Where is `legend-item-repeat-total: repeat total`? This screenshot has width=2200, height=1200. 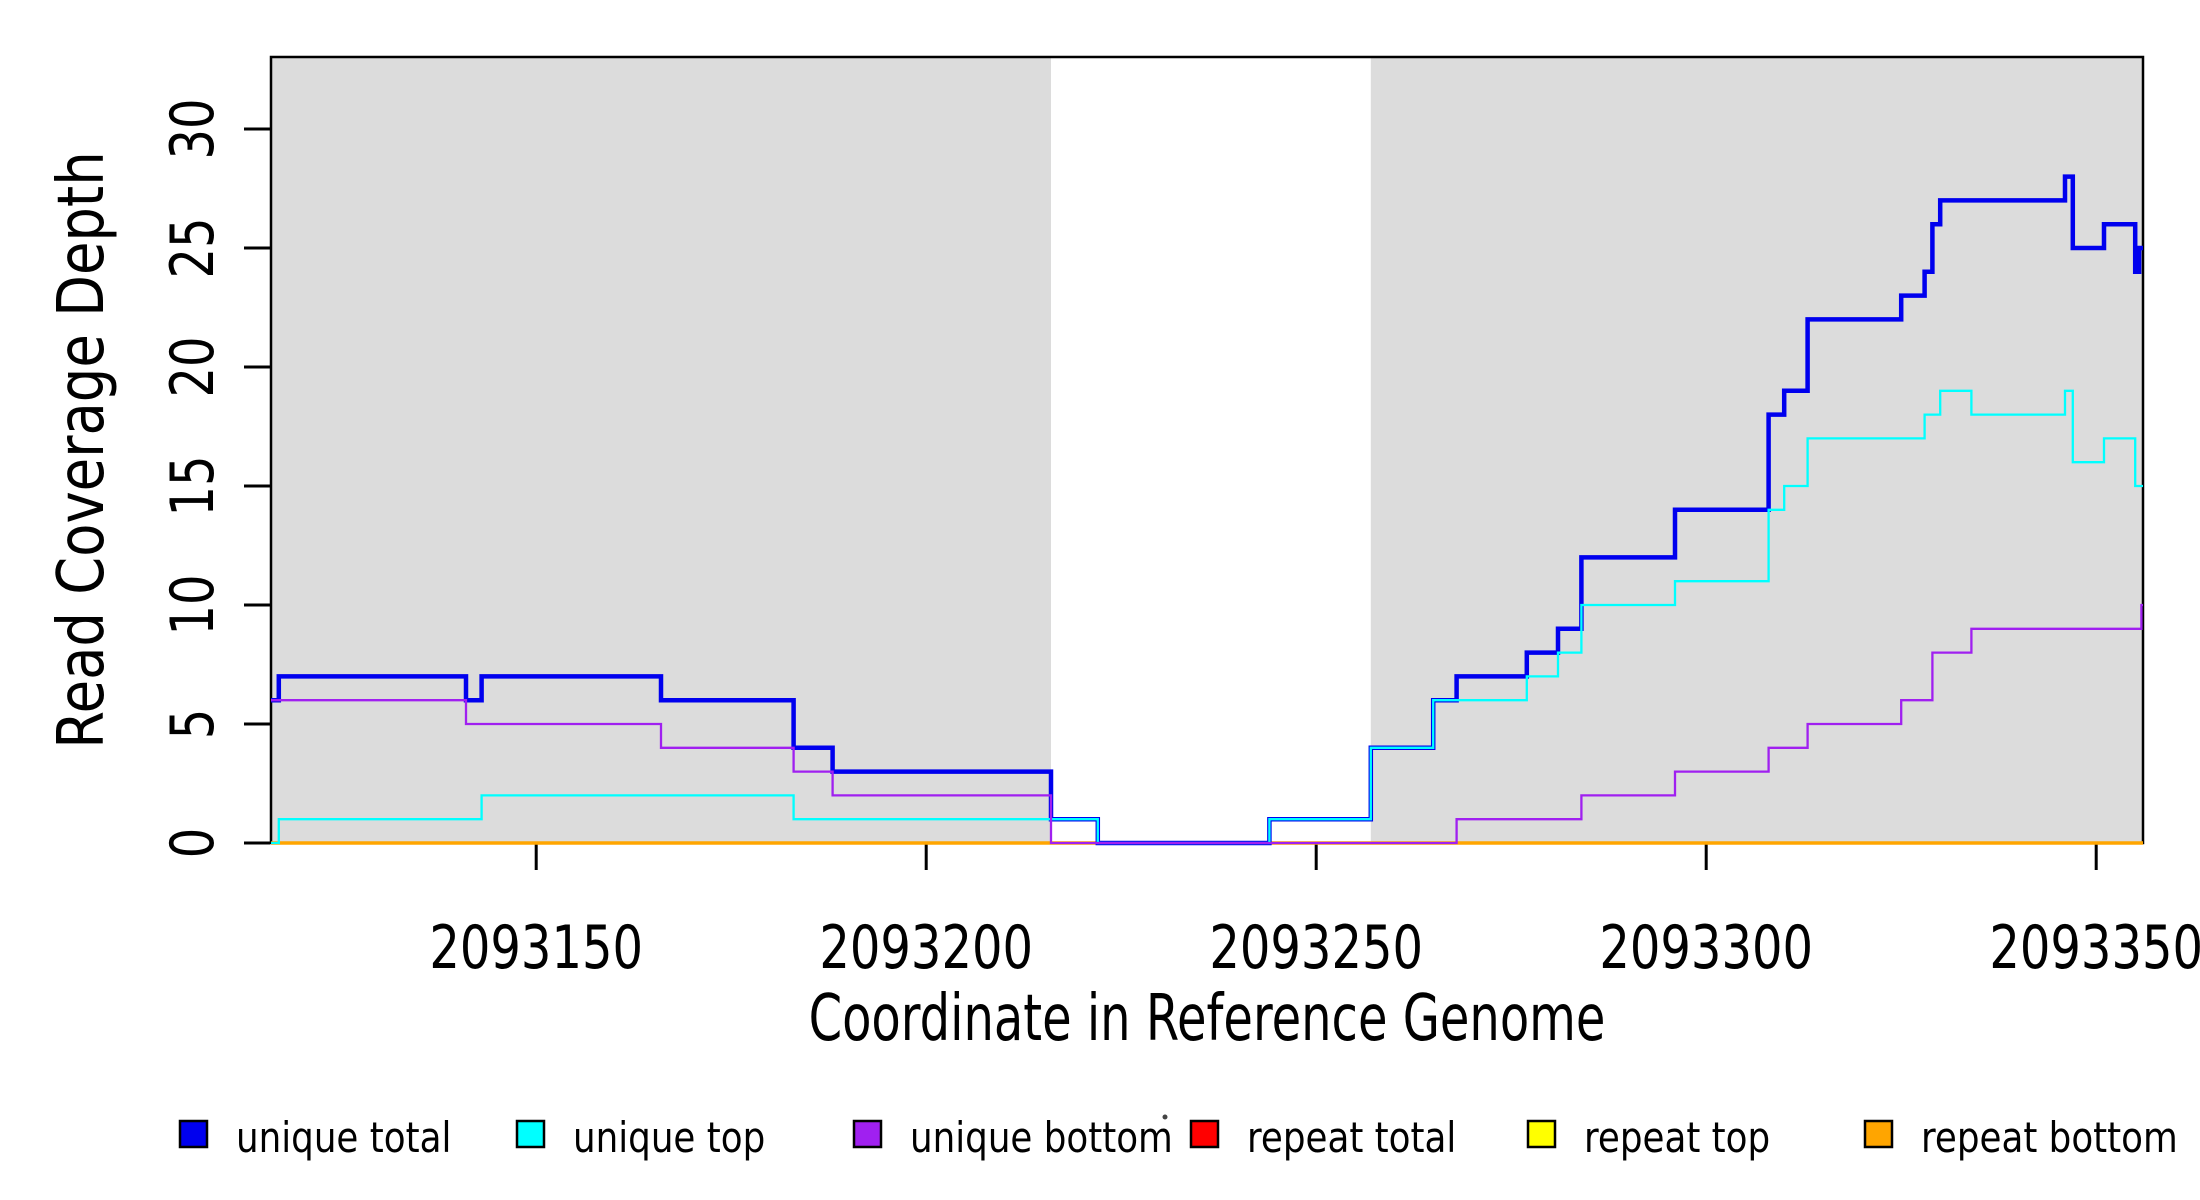 legend-item-repeat-total: repeat total is located at coordinates (1322, 1138).